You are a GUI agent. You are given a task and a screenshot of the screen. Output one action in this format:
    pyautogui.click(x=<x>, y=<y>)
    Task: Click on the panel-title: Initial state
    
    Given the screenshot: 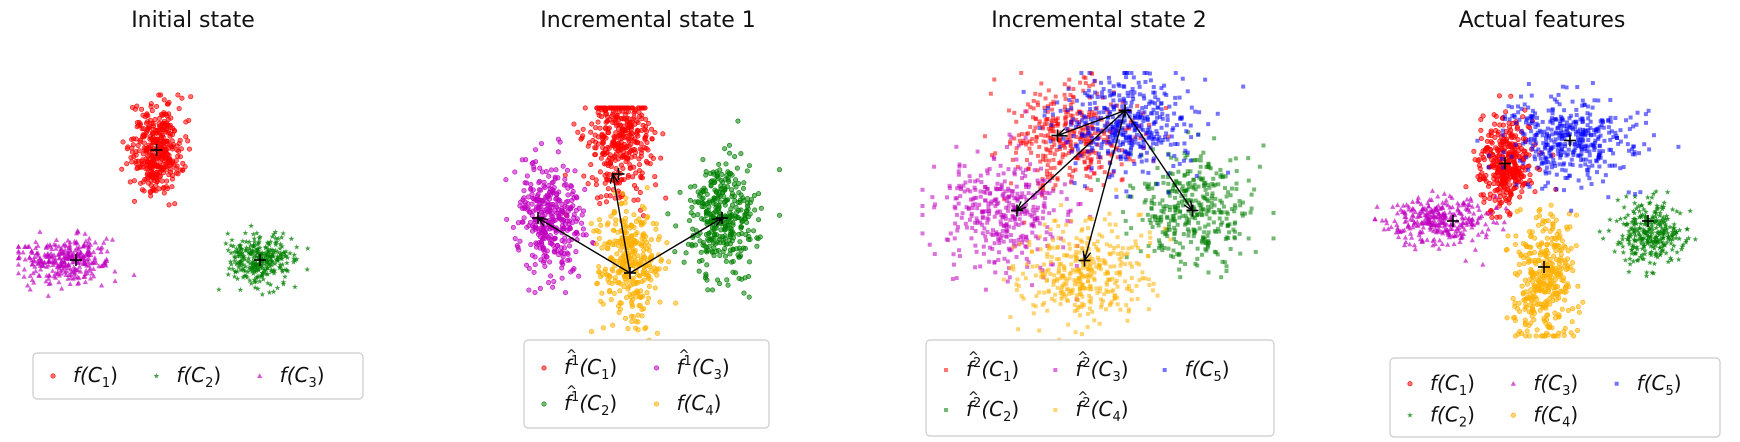 What is the action you would take?
    pyautogui.click(x=193, y=20)
    